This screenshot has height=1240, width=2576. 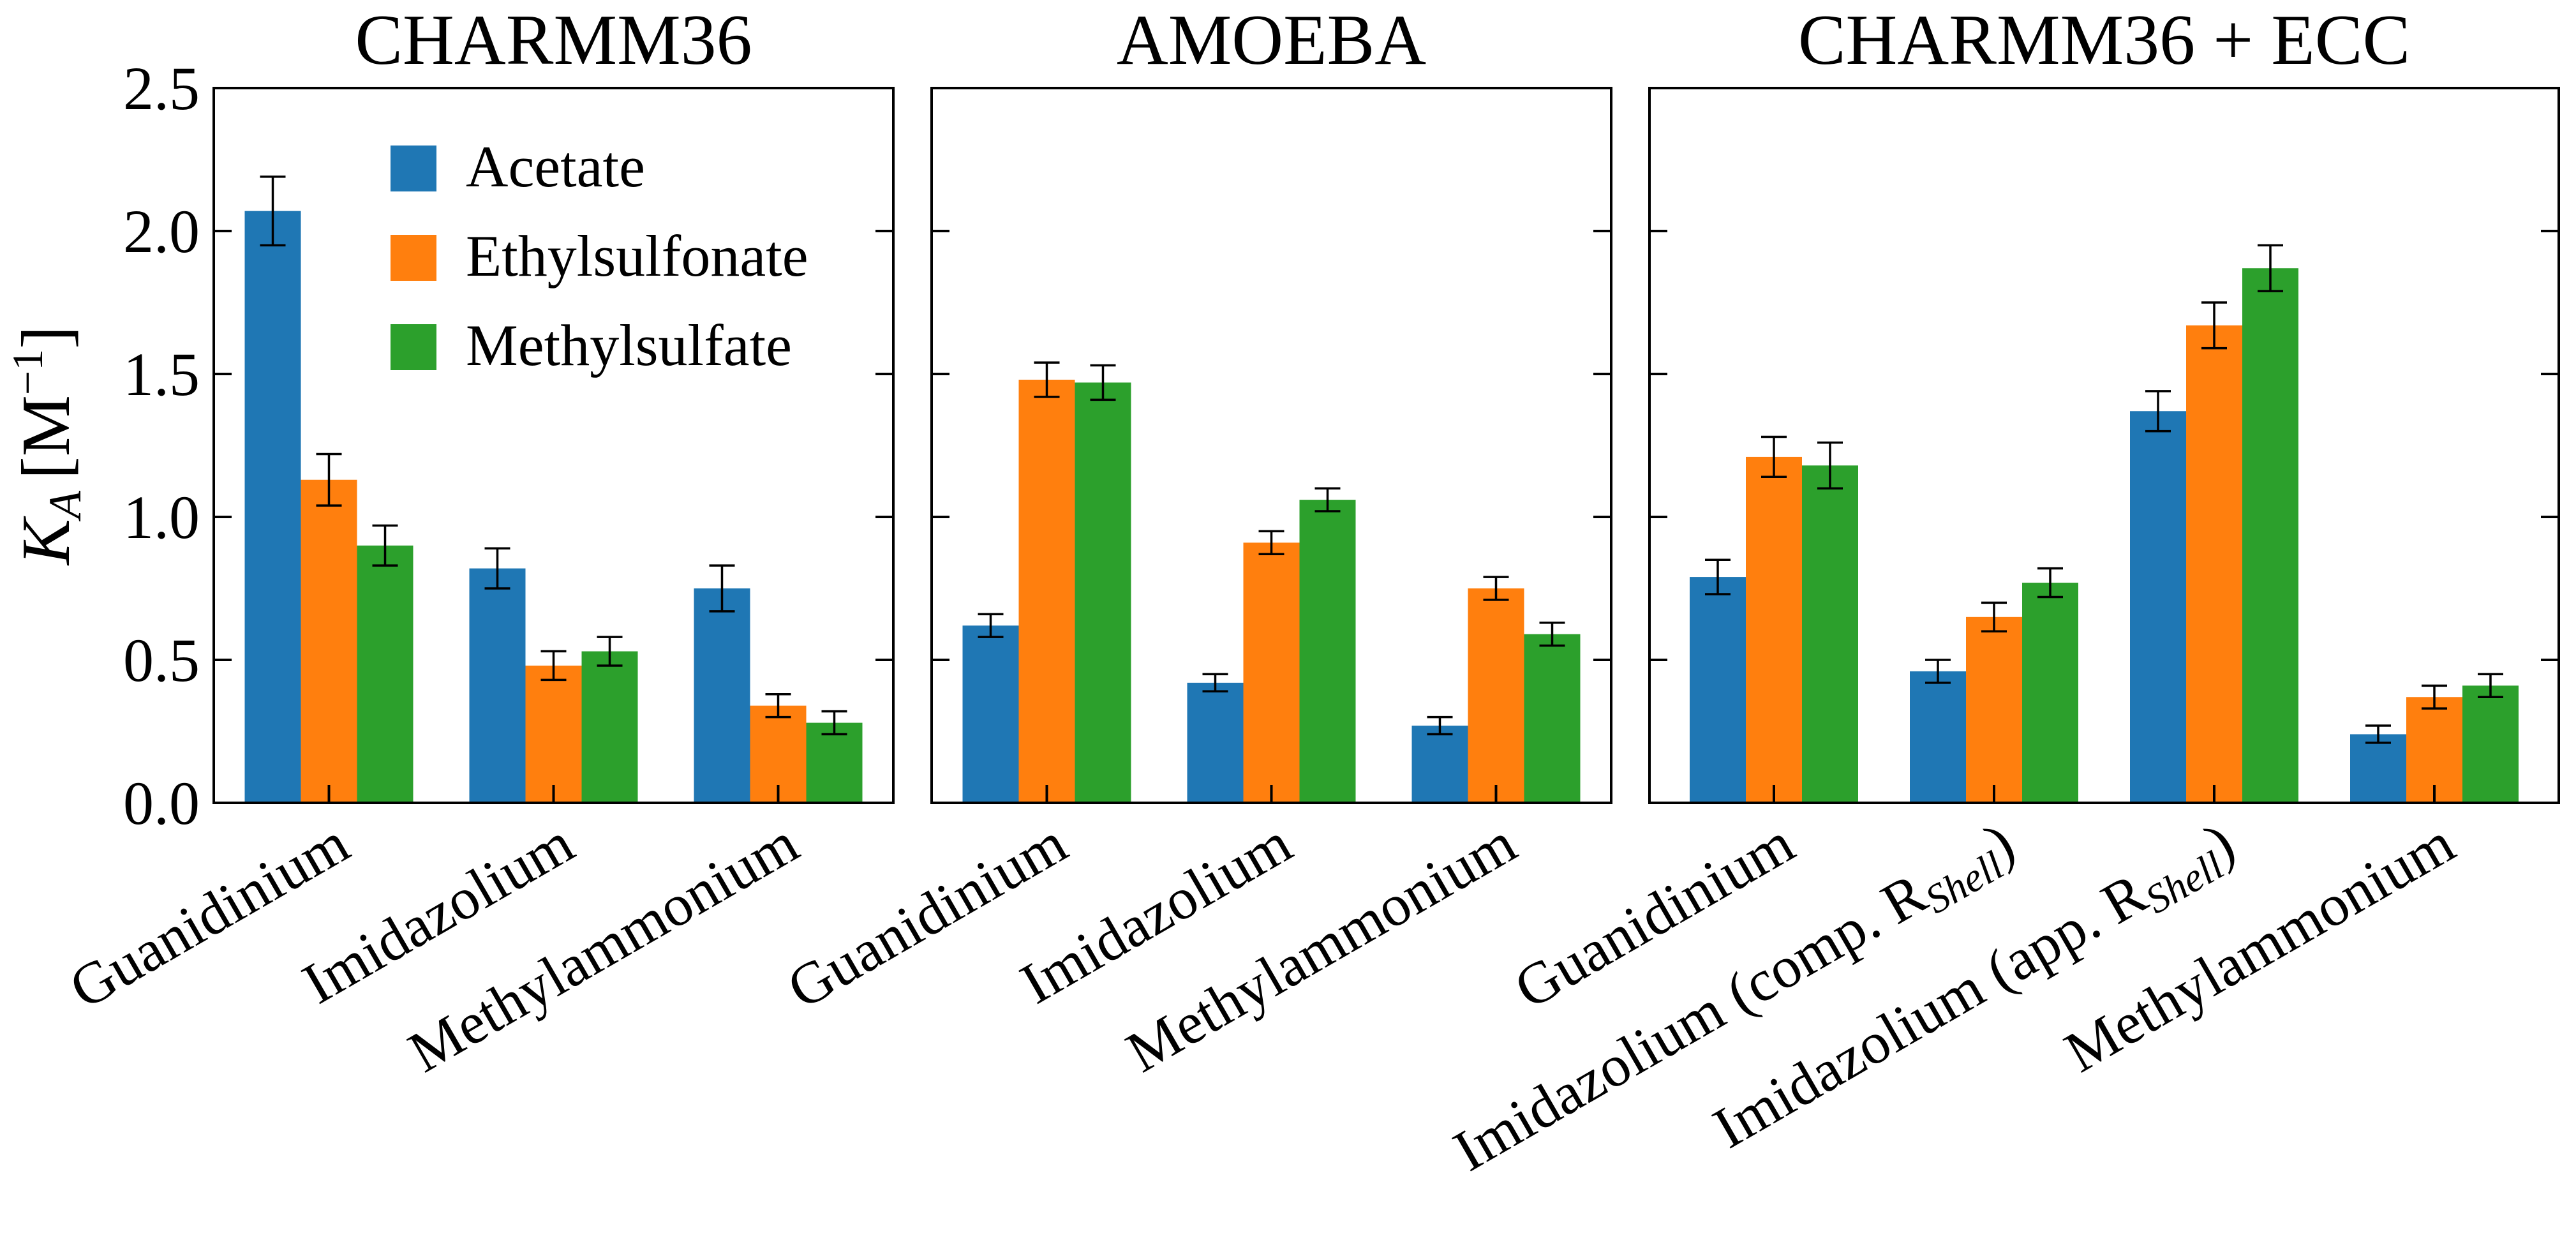 I want to click on y-tick-label: 2.5, so click(x=161, y=88).